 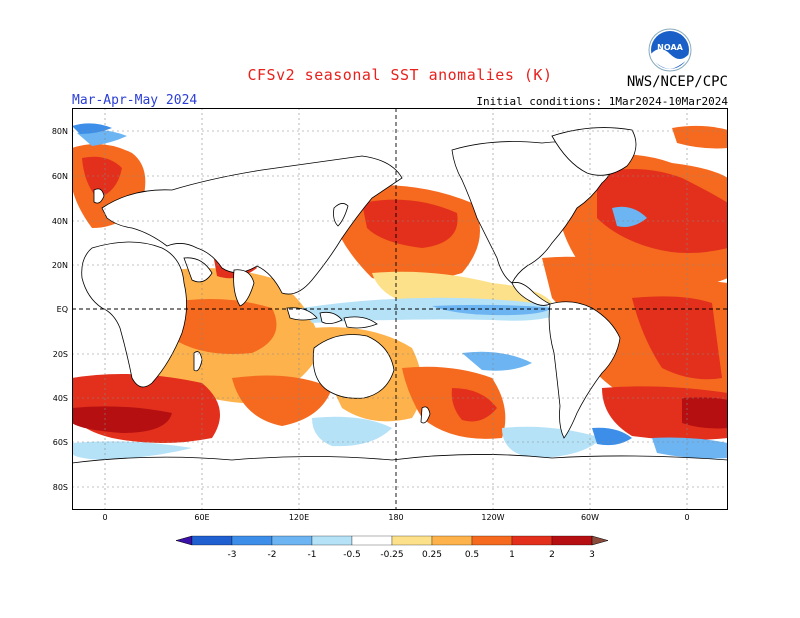 I want to click on lon-label-0: 0, so click(x=104, y=517).